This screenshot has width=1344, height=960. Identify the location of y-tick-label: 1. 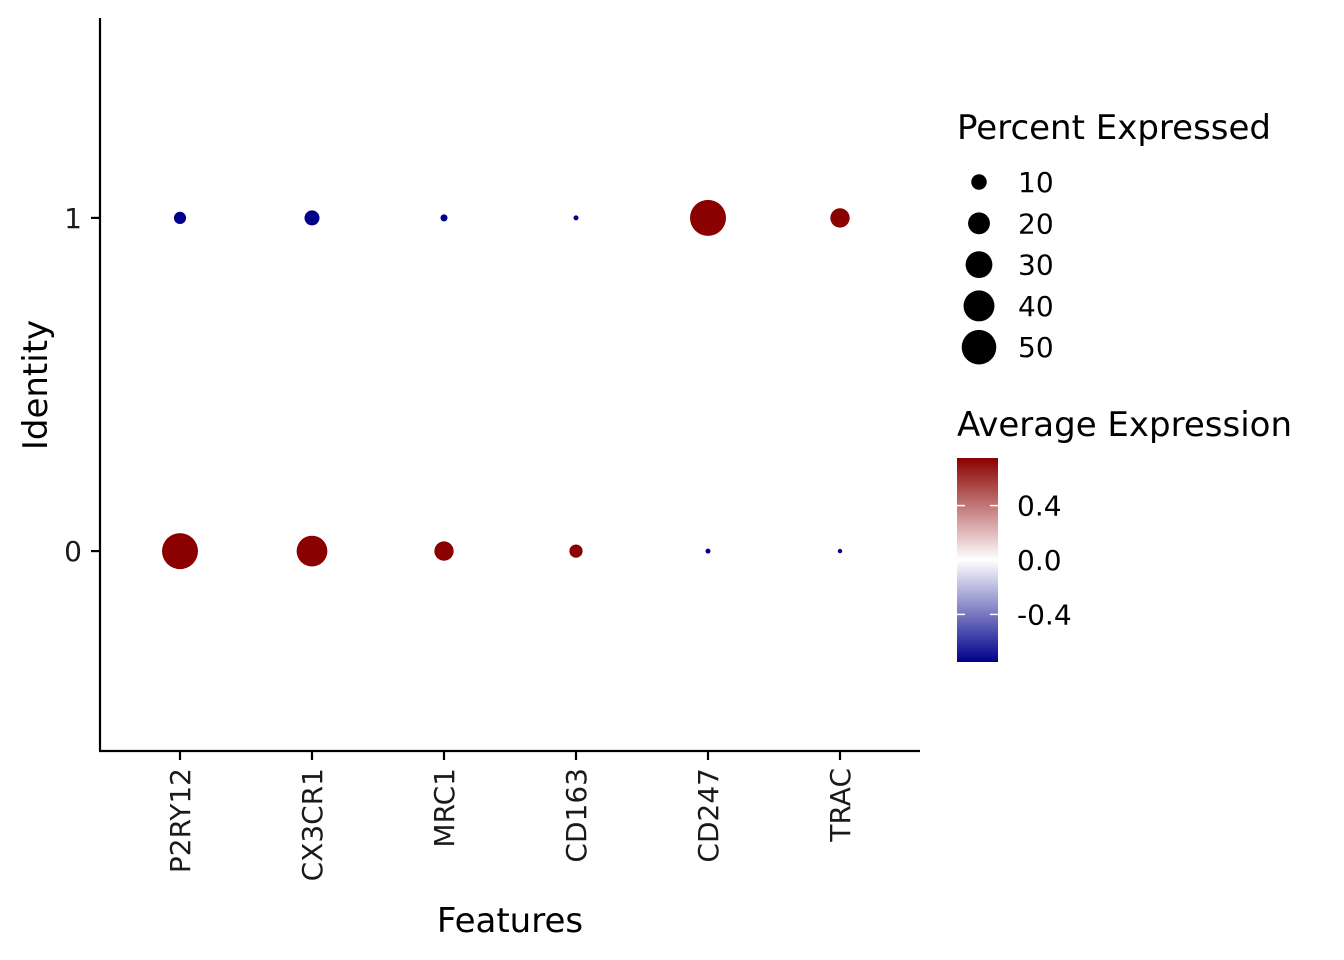
(73, 218).